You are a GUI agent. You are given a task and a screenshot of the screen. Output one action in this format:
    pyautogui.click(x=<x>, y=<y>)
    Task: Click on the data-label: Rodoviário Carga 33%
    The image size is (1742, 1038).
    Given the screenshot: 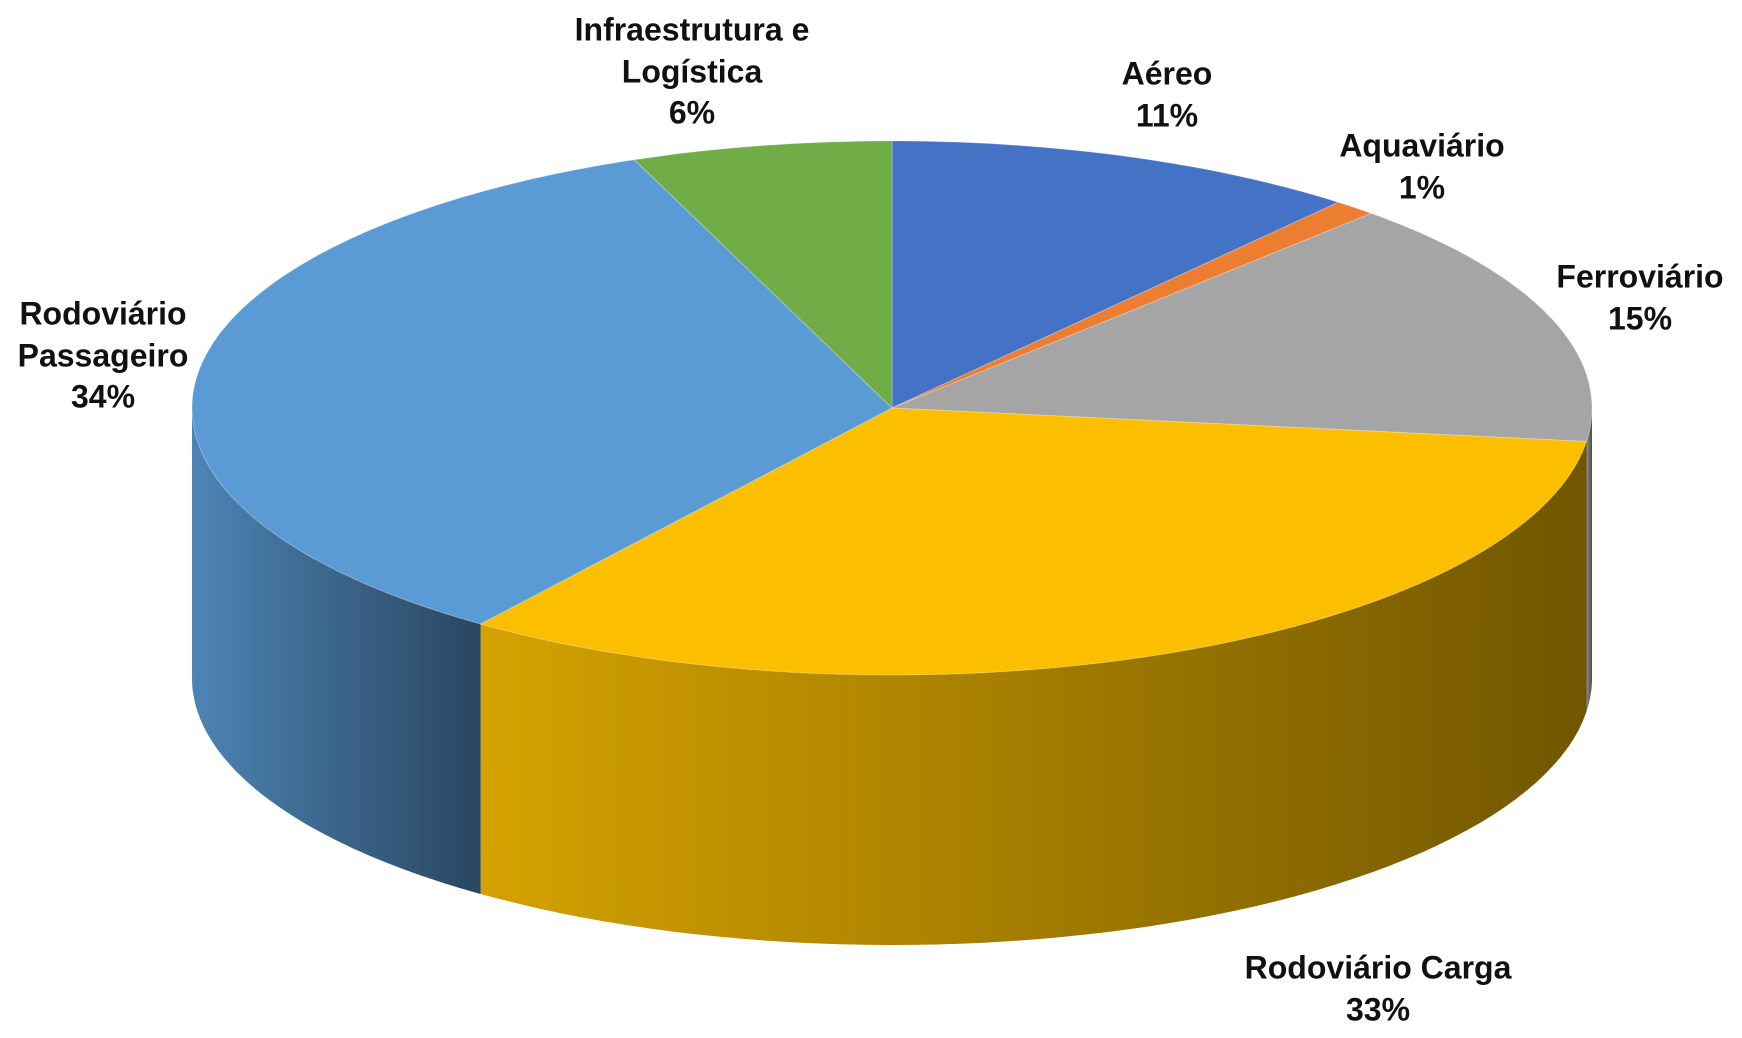 What is the action you would take?
    pyautogui.click(x=1378, y=988)
    